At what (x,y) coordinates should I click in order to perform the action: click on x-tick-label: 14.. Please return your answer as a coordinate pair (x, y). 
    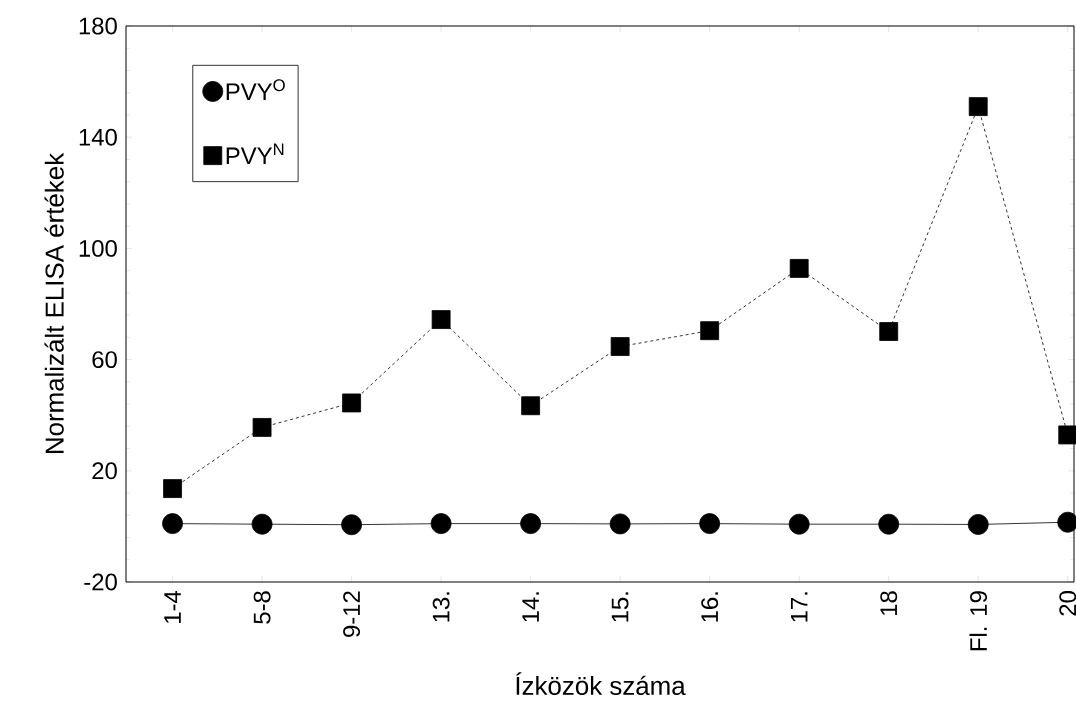
    Looking at the image, I should click on (530, 607).